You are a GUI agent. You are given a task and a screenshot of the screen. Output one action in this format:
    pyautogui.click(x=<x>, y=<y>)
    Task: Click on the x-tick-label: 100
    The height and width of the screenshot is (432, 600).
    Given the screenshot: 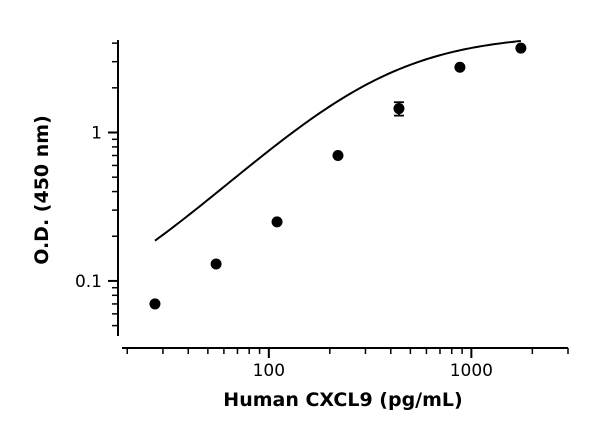 What is the action you would take?
    pyautogui.click(x=269, y=371)
    